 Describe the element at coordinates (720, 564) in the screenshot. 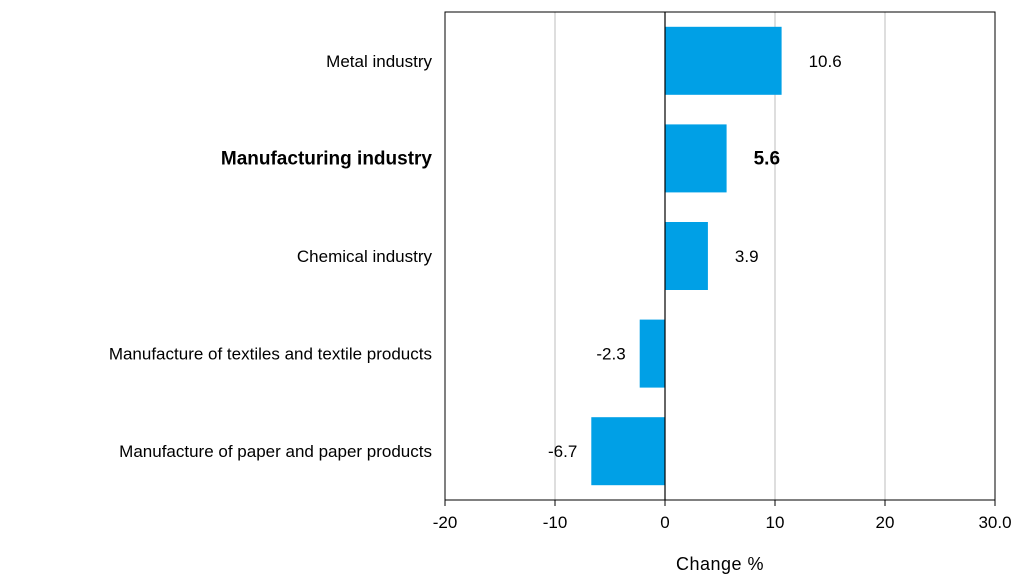

I see `x-axis-title: Change %` at that location.